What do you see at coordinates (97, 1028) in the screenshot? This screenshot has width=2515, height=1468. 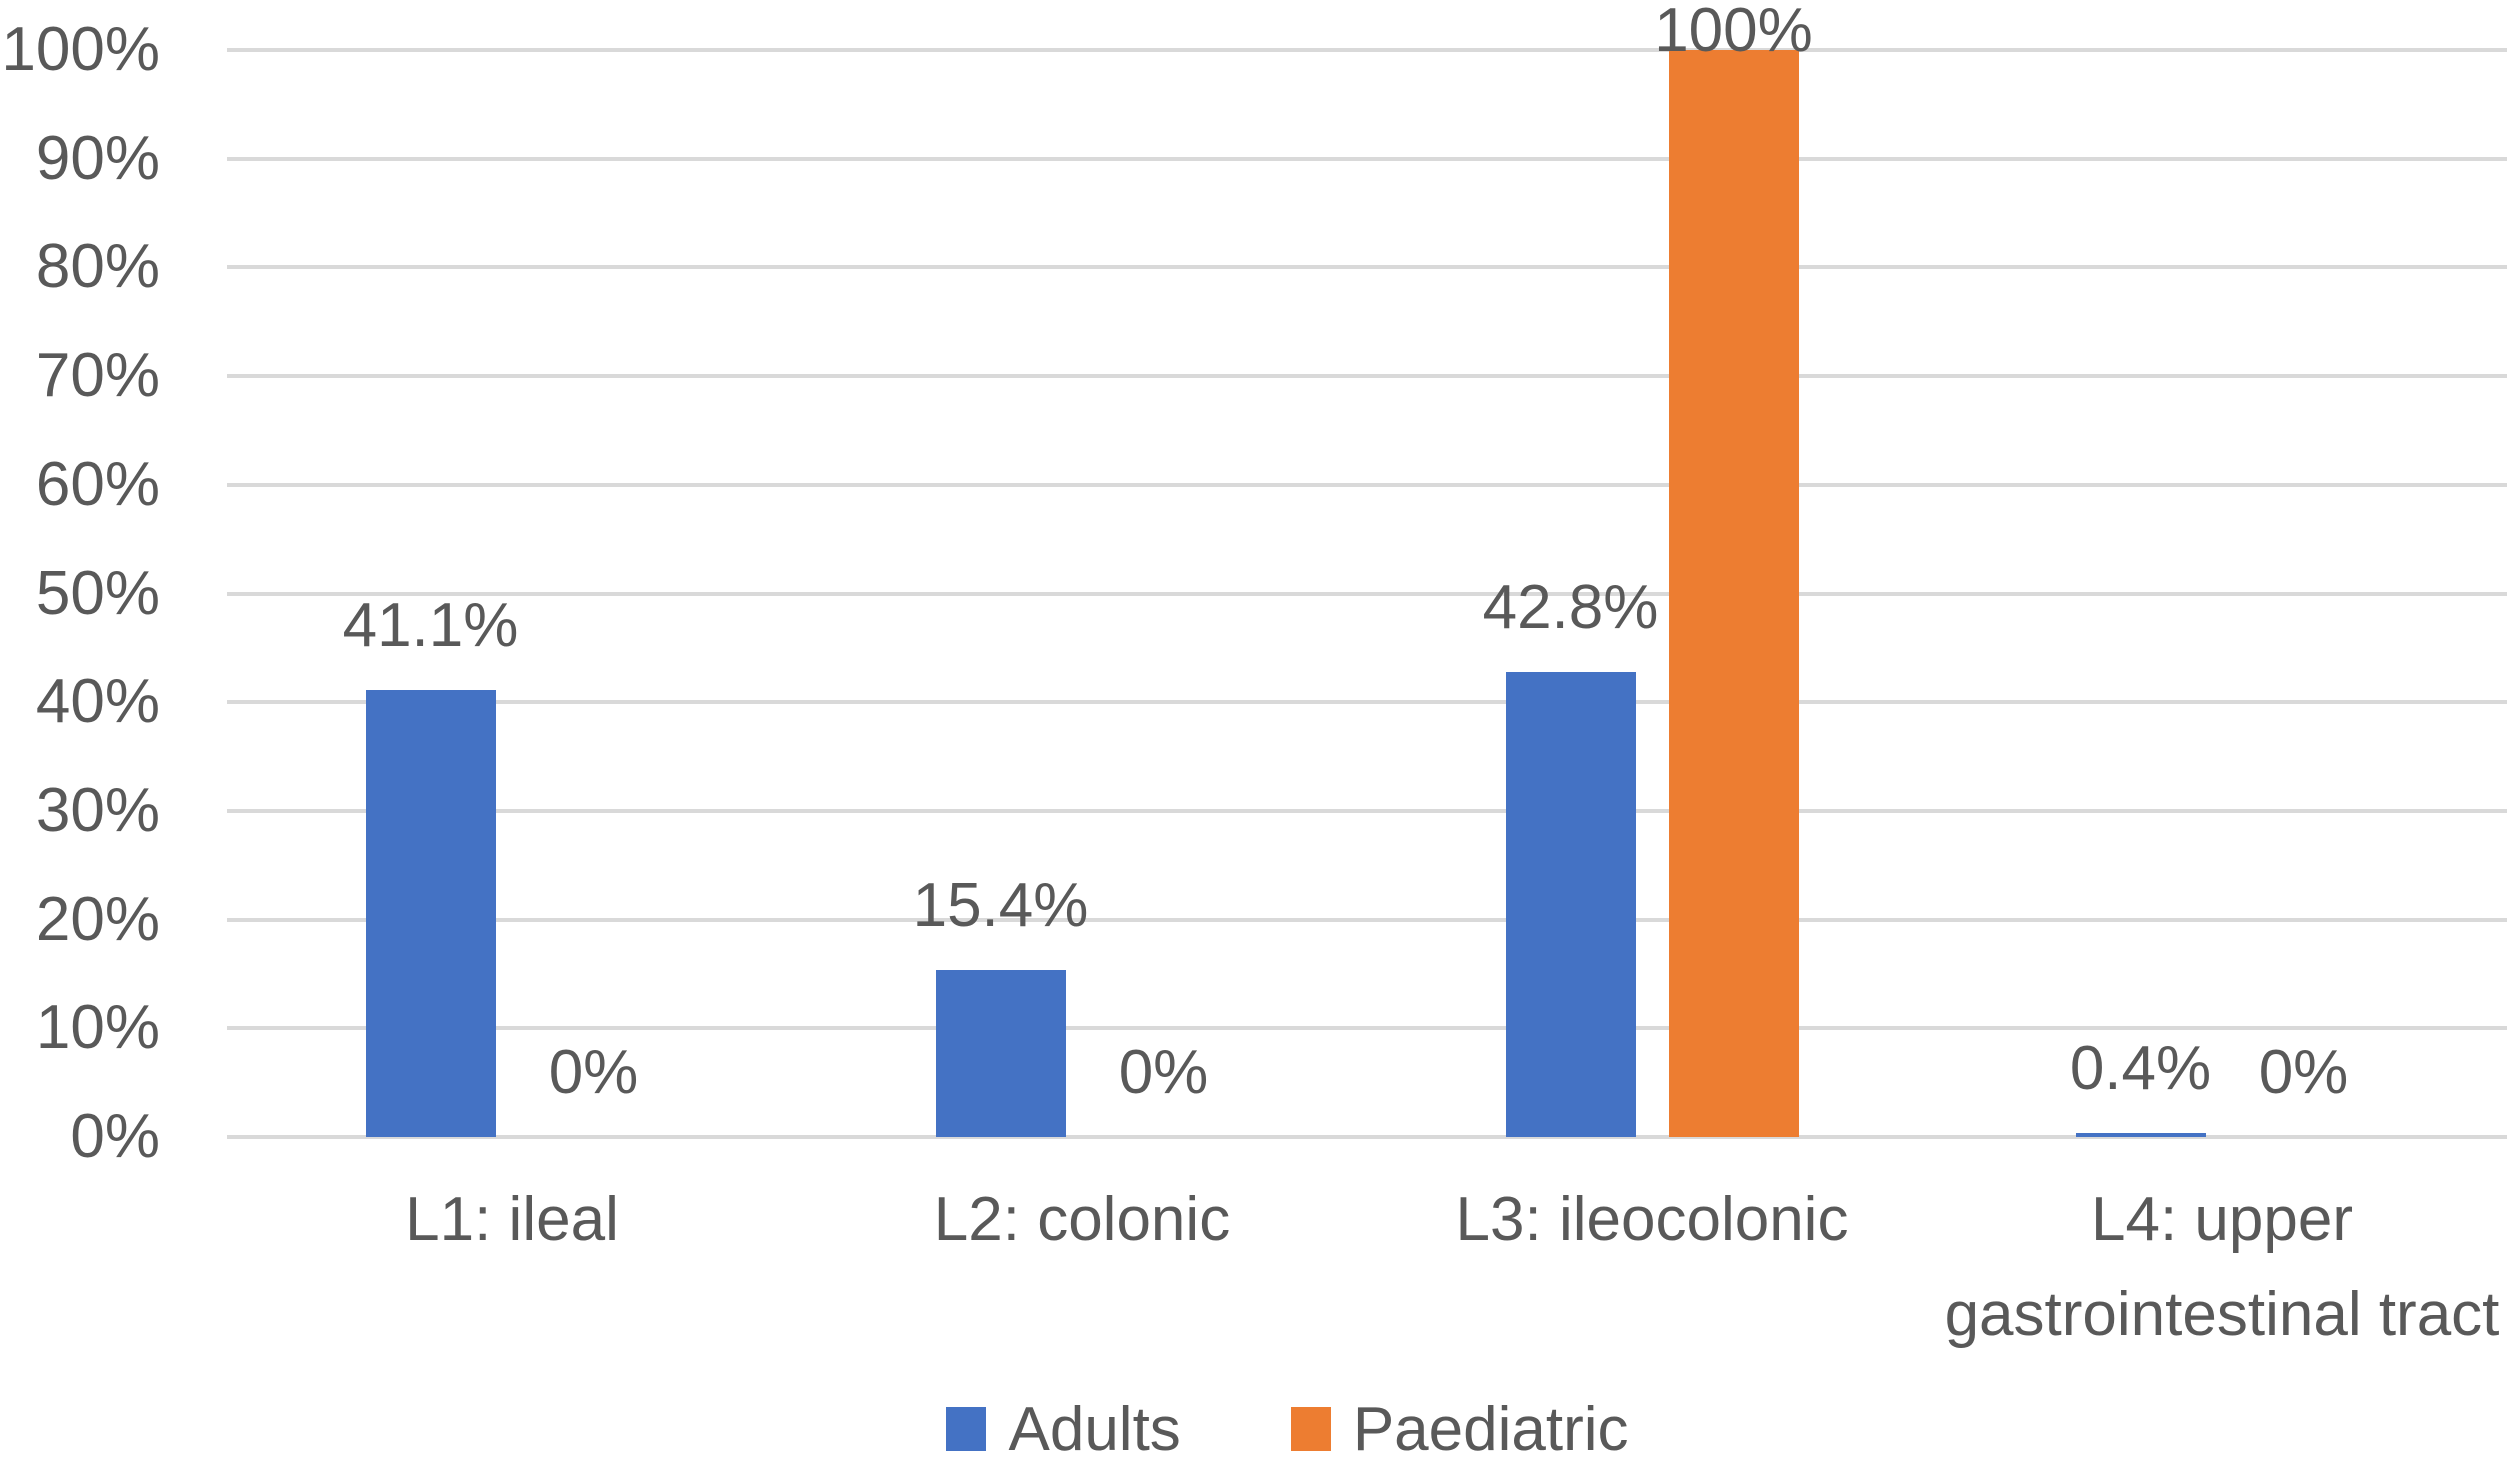 I see `y-axis-tick-label-10: 10%` at bounding box center [97, 1028].